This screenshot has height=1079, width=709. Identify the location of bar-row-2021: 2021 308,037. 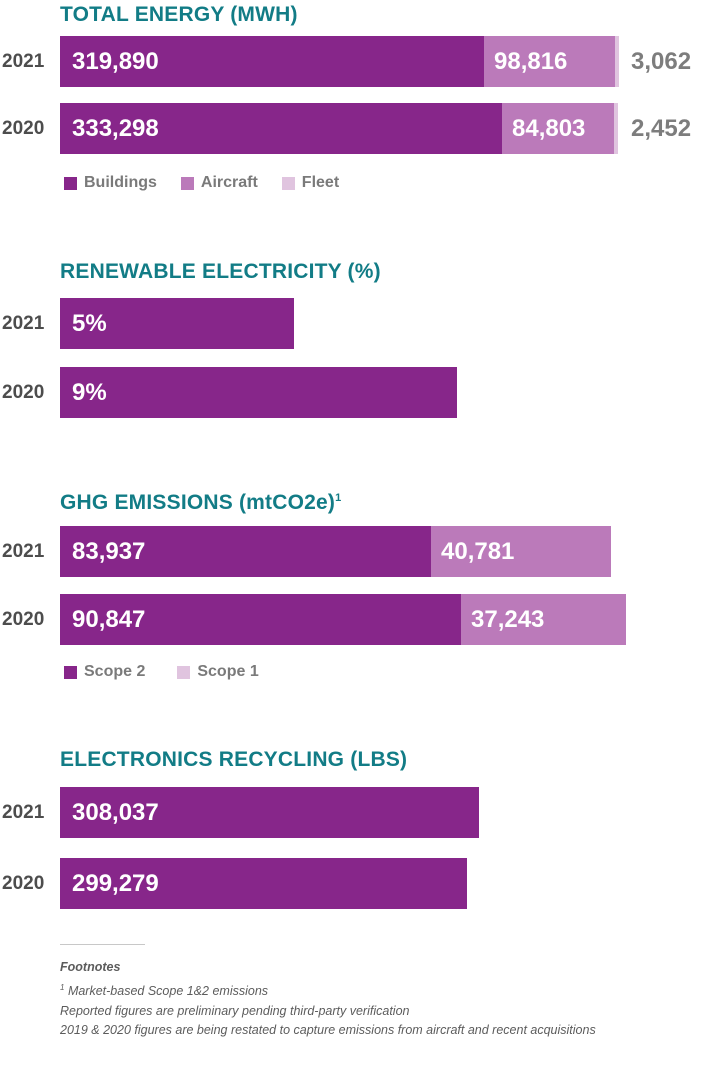
(354, 812).